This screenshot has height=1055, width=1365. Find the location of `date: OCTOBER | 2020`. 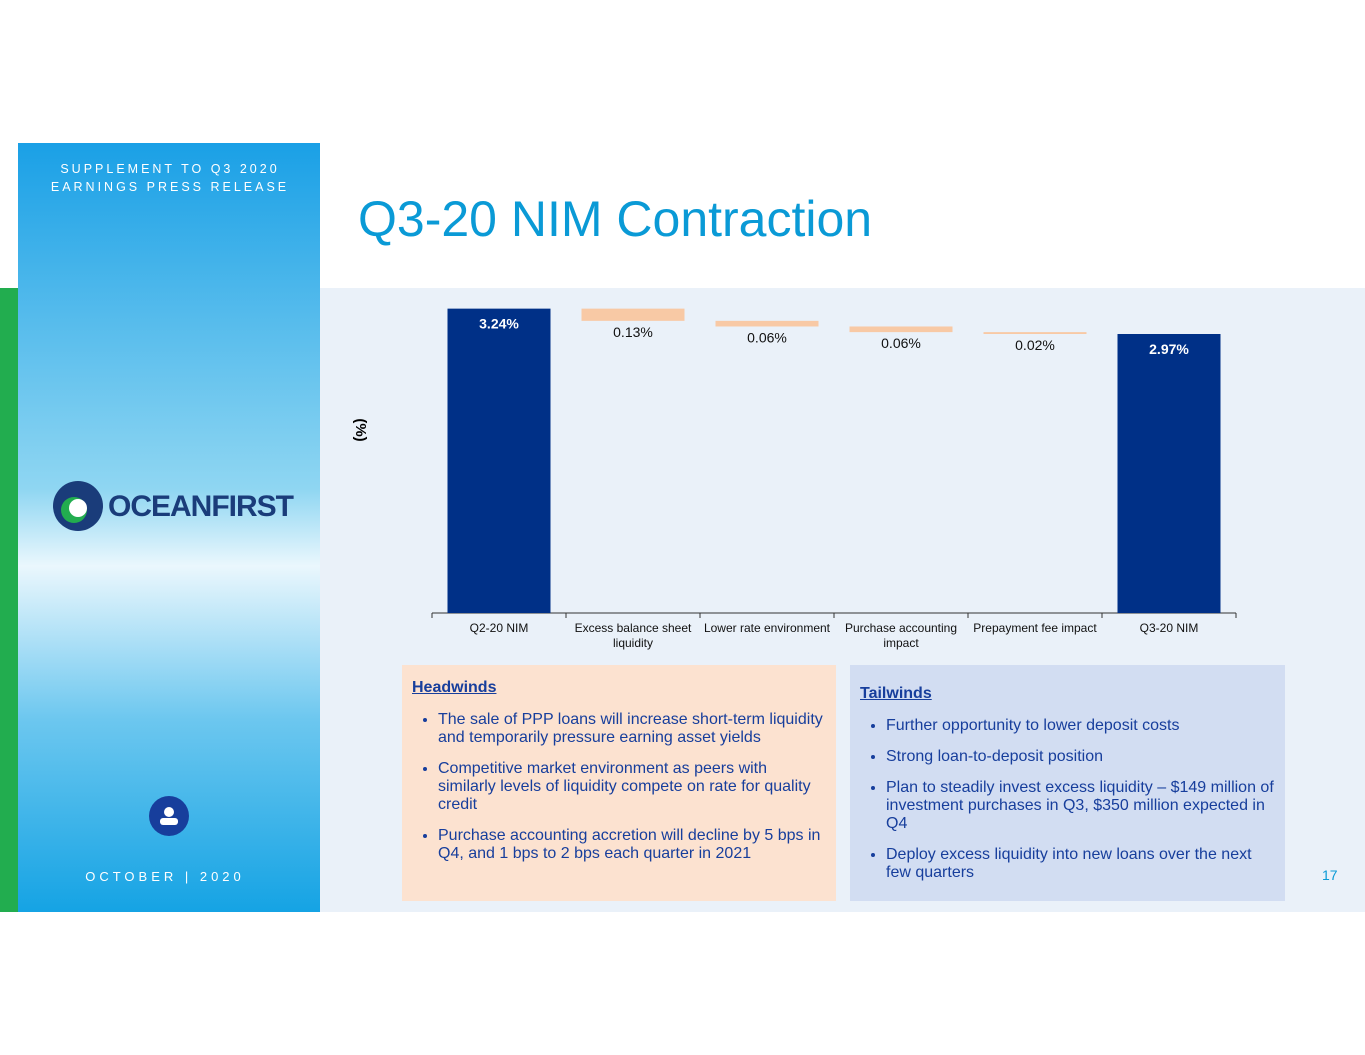

date: OCTOBER | 2020 is located at coordinates (165, 876).